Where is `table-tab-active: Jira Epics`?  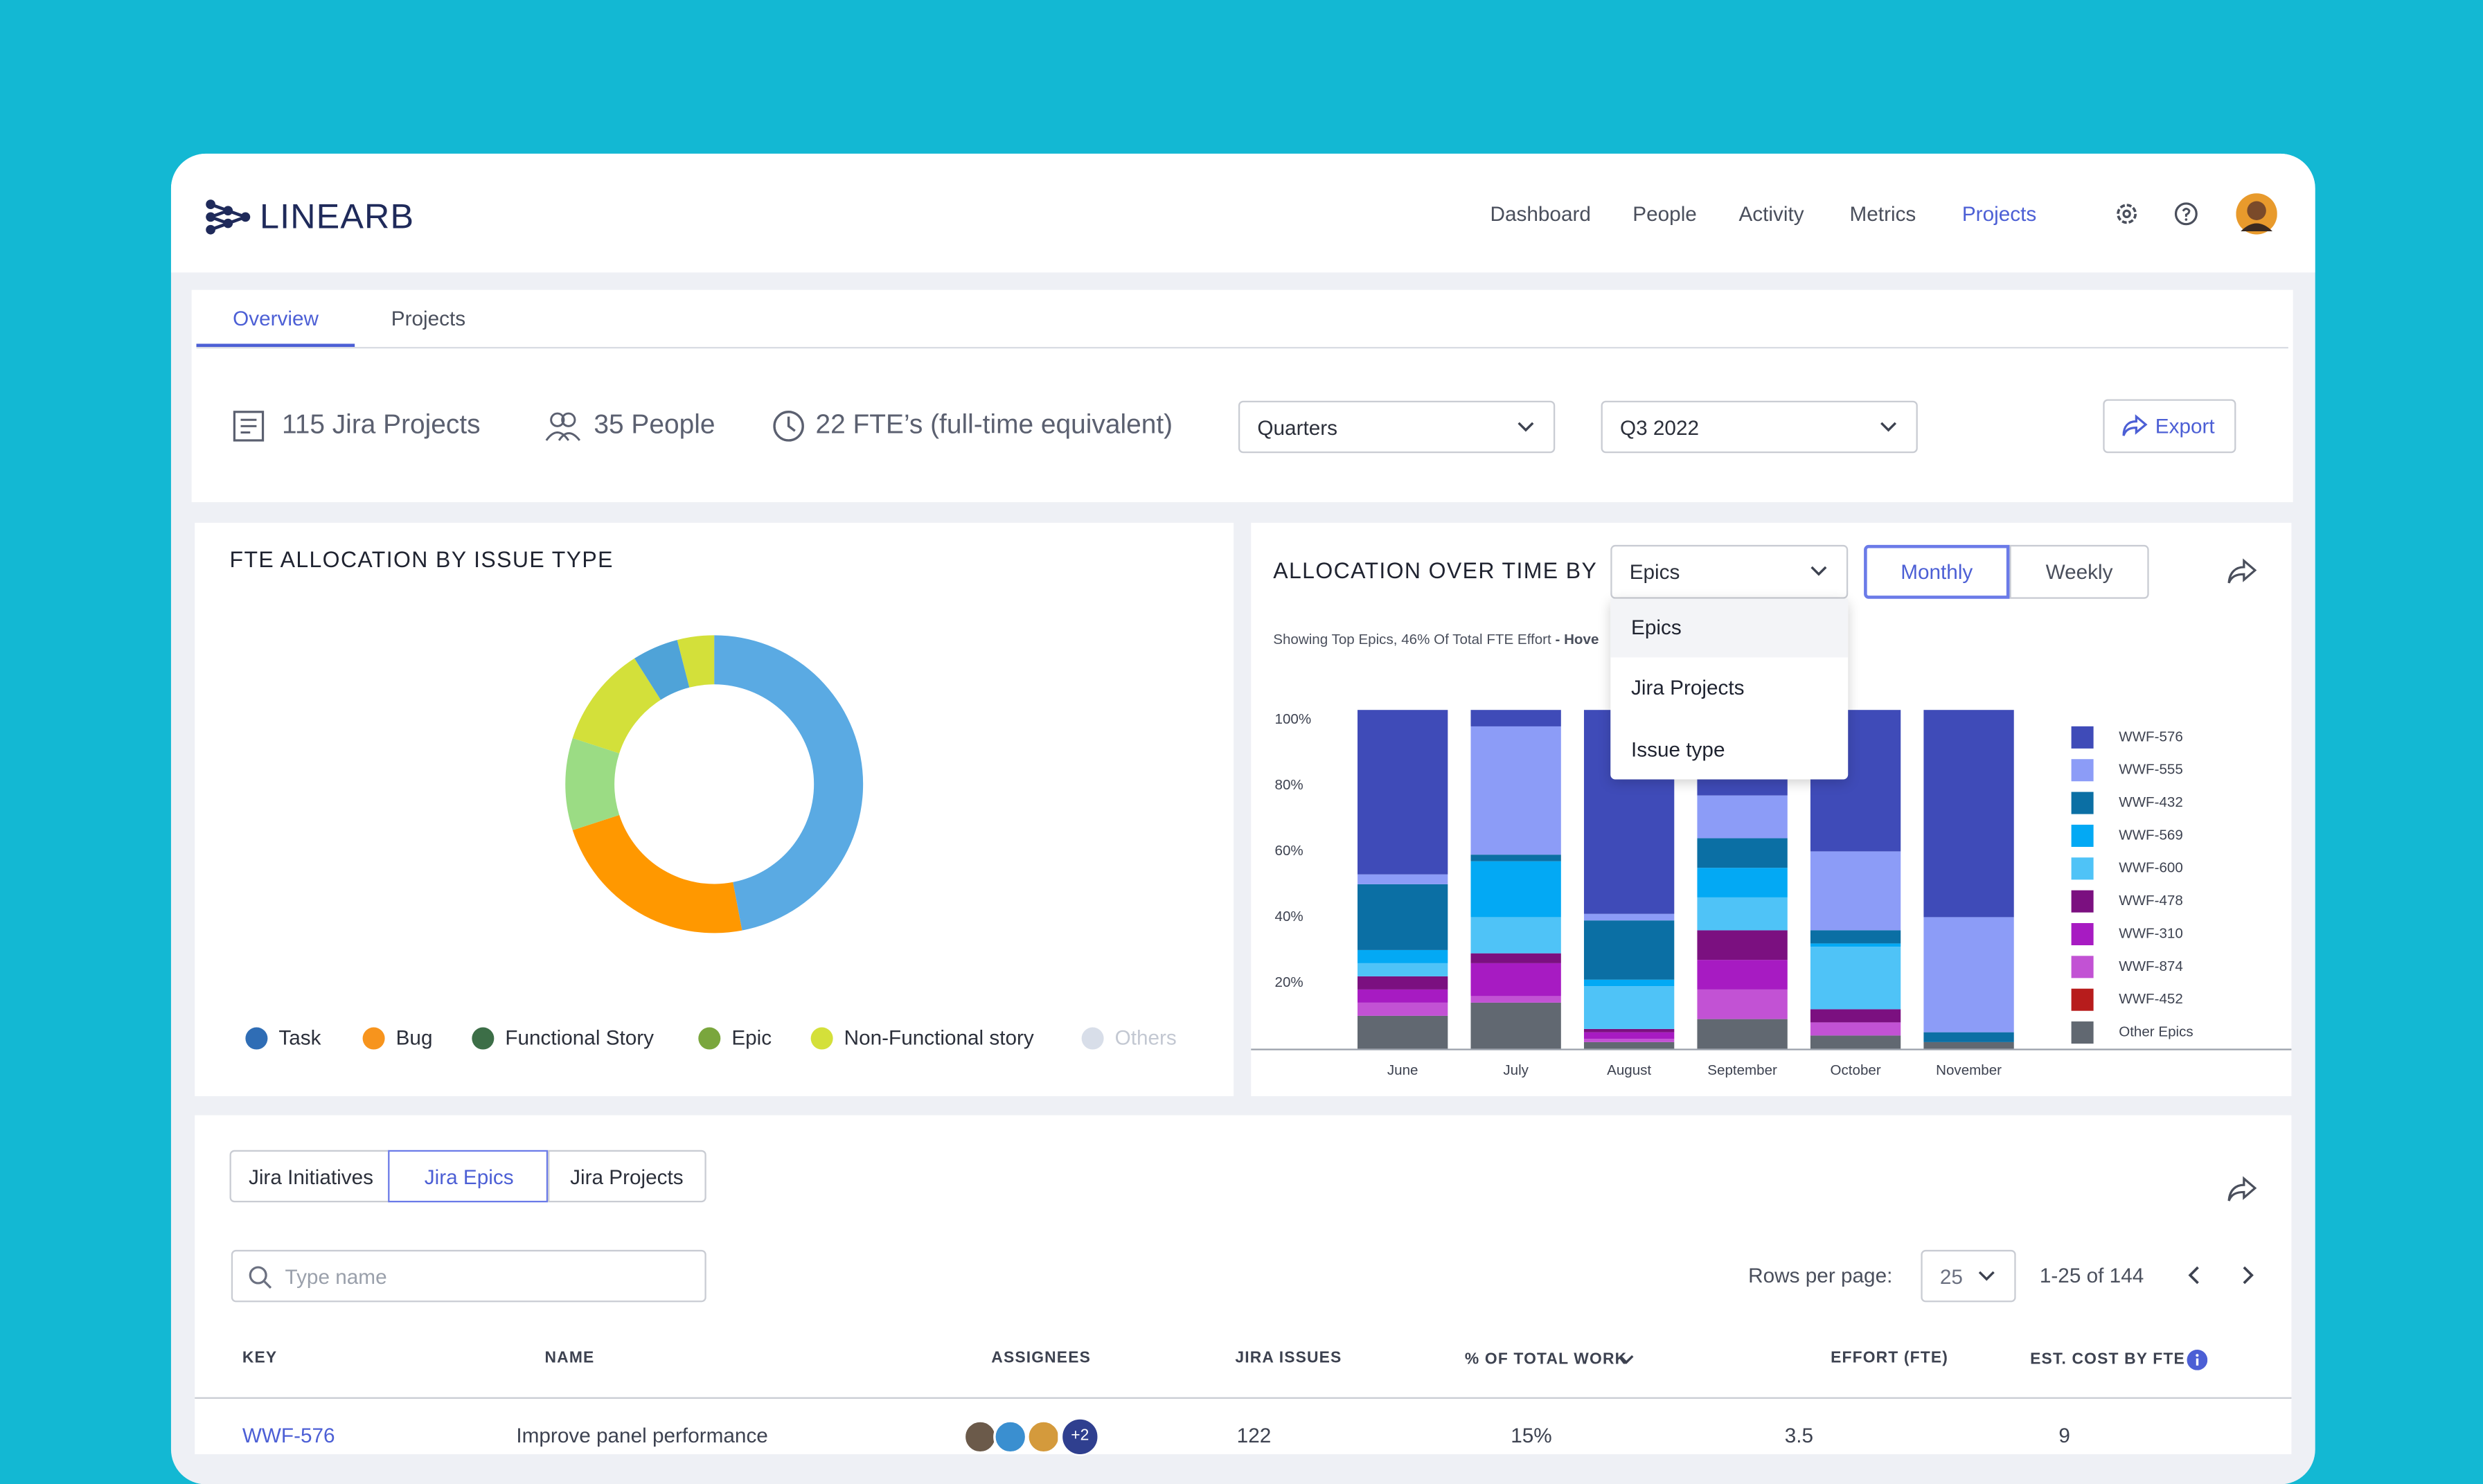 table-tab-active: Jira Epics is located at coordinates (469, 1176).